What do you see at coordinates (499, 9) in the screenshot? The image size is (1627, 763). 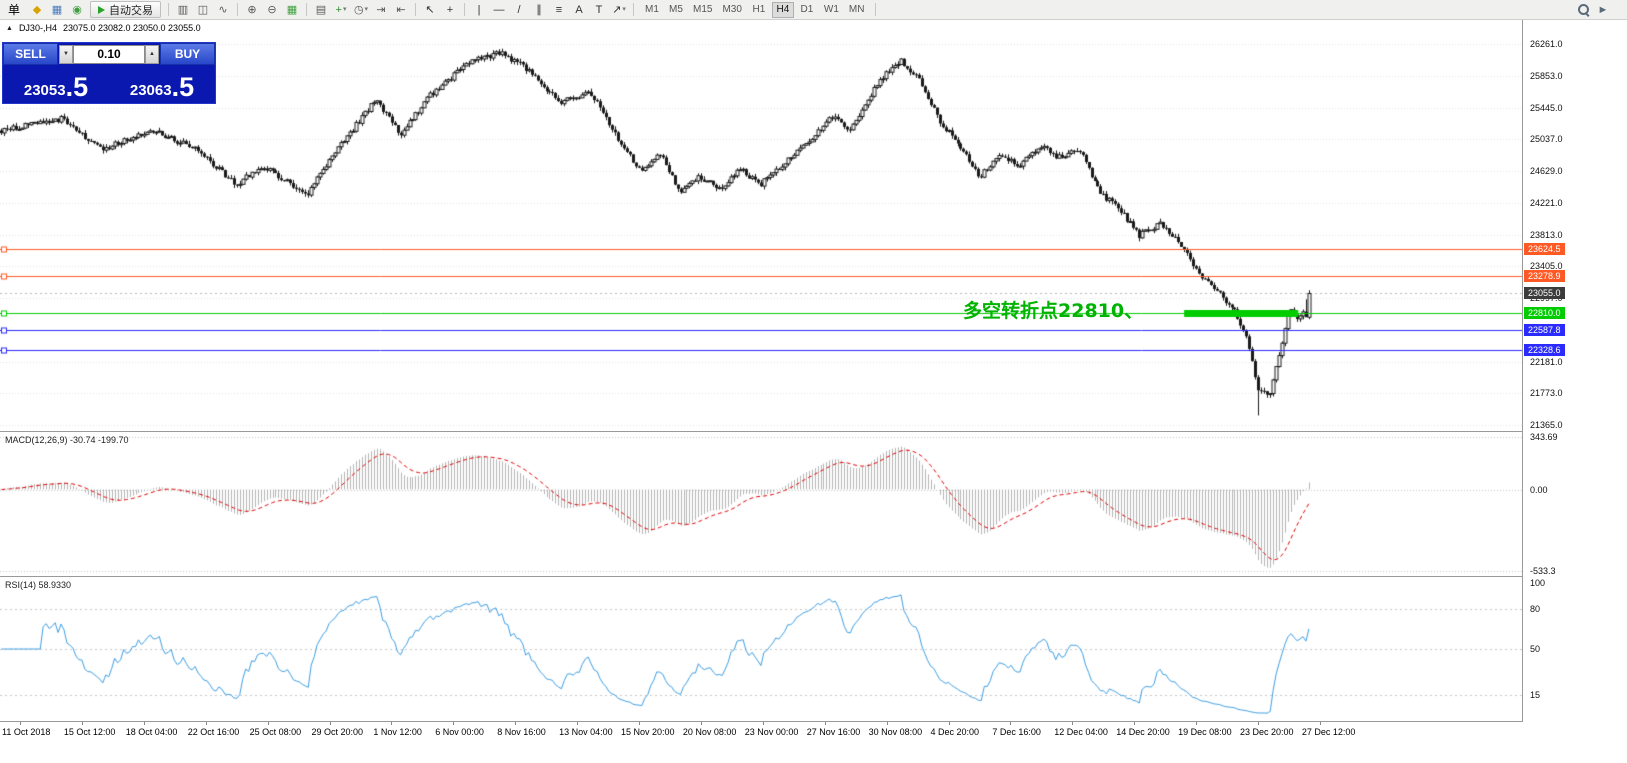 I see `horizontal-line-icon: —` at bounding box center [499, 9].